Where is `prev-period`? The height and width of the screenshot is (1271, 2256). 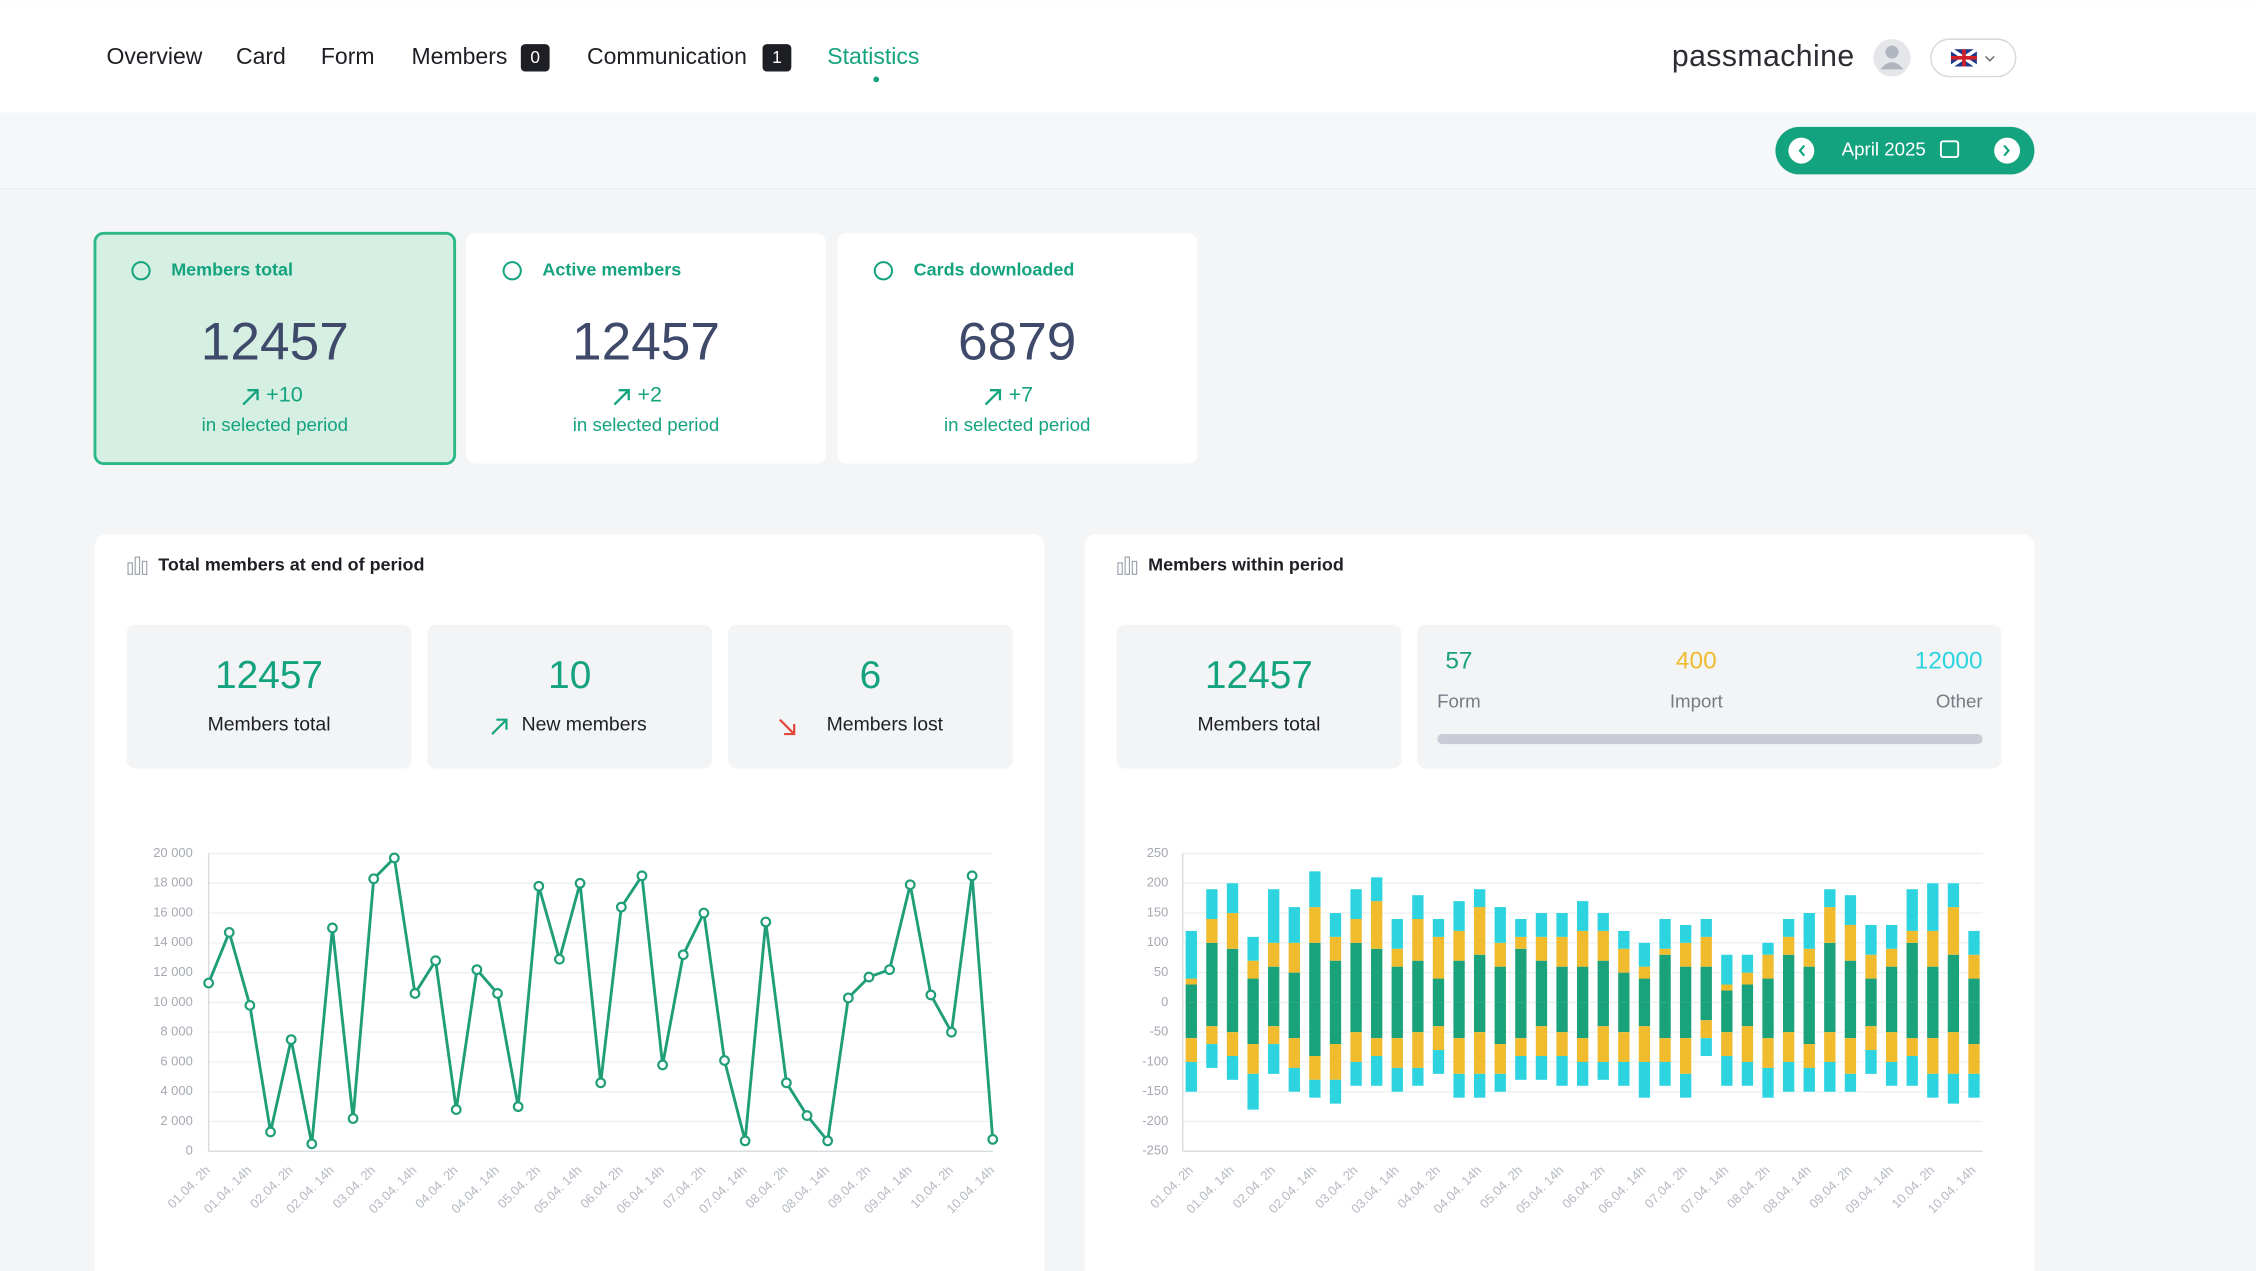
prev-period is located at coordinates (1801, 150).